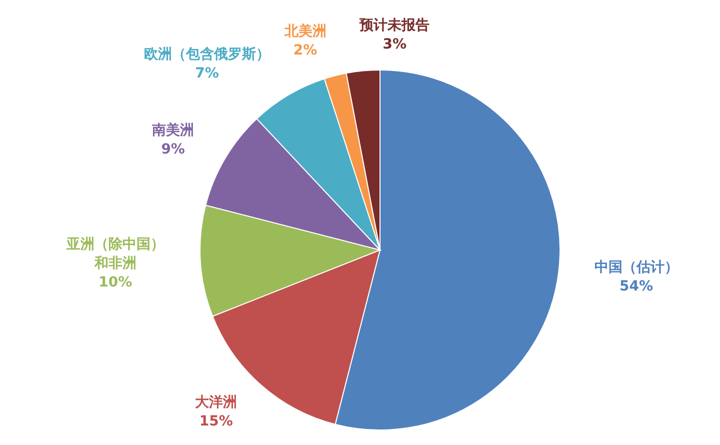 This screenshot has height=445, width=720. Describe the element at coordinates (305, 50) in the screenshot. I see `data-label: 2%` at that location.